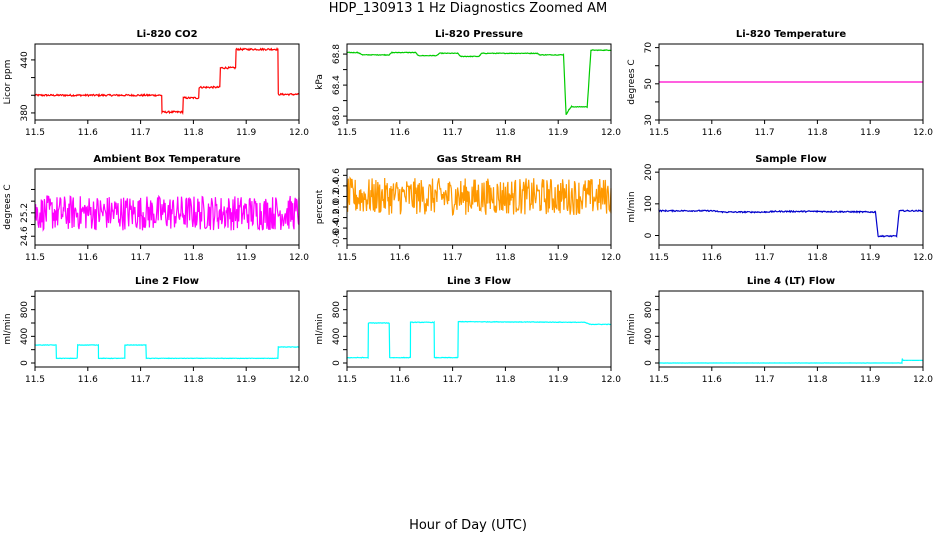 Image resolution: width=936 pixels, height=540 pixels. What do you see at coordinates (337, 218) in the screenshot?
I see `y-tick-label: -0.2` at bounding box center [337, 218].